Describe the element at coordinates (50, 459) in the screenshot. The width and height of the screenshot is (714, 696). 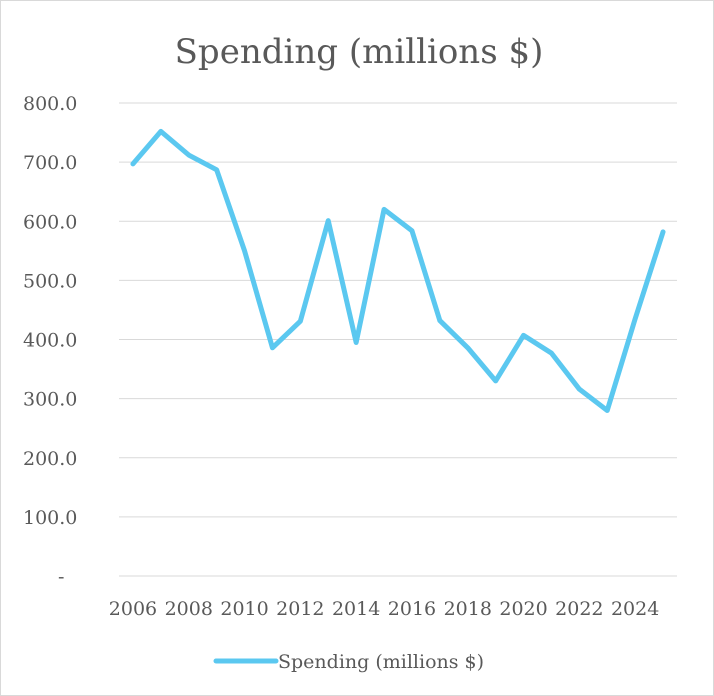
I see `y-tick-label: 200.0` at that location.